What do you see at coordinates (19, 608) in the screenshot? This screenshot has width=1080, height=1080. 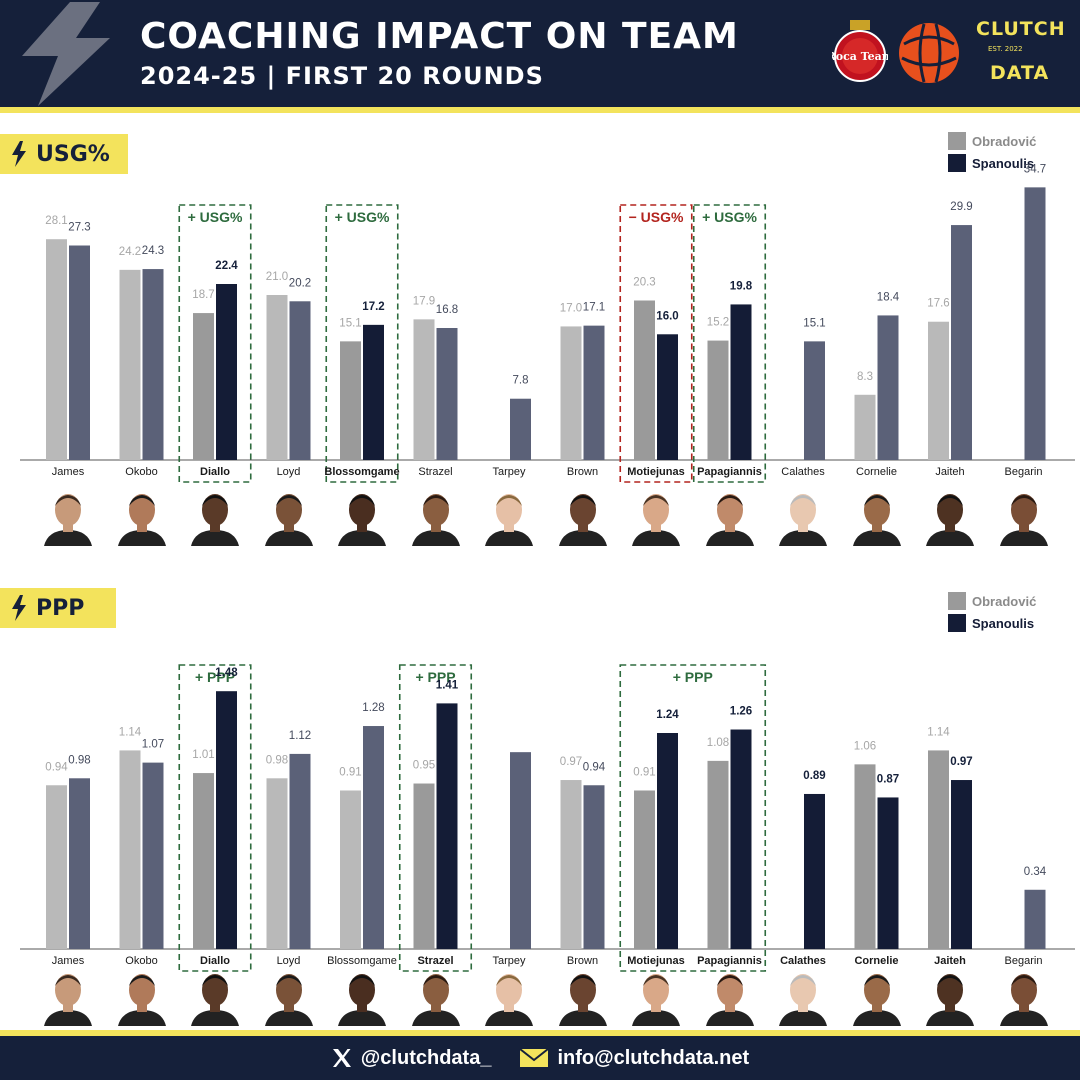 I see `lightning-bolt-icon` at bounding box center [19, 608].